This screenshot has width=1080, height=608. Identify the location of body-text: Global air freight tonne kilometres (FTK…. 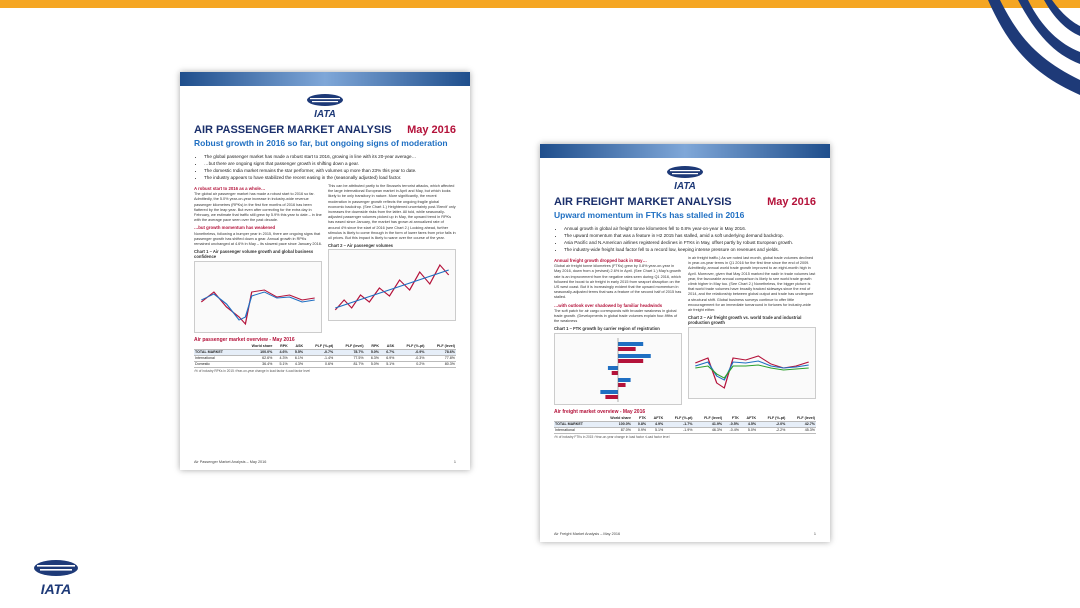
(618, 282).